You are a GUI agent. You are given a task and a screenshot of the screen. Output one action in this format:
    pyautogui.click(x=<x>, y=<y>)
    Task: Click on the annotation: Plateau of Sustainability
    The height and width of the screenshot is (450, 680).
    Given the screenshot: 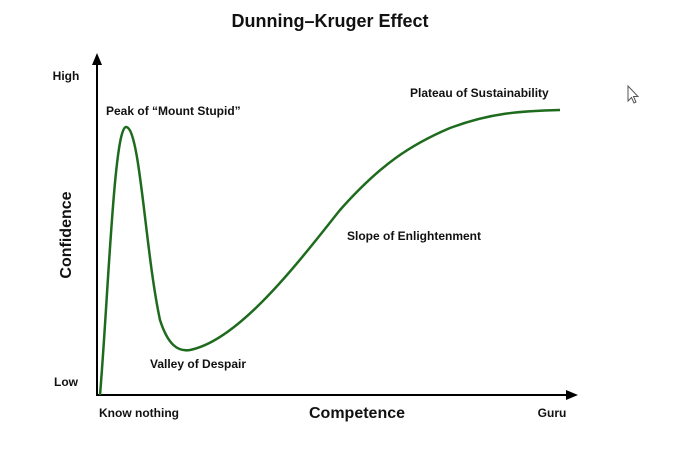 What is the action you would take?
    pyautogui.click(x=479, y=93)
    